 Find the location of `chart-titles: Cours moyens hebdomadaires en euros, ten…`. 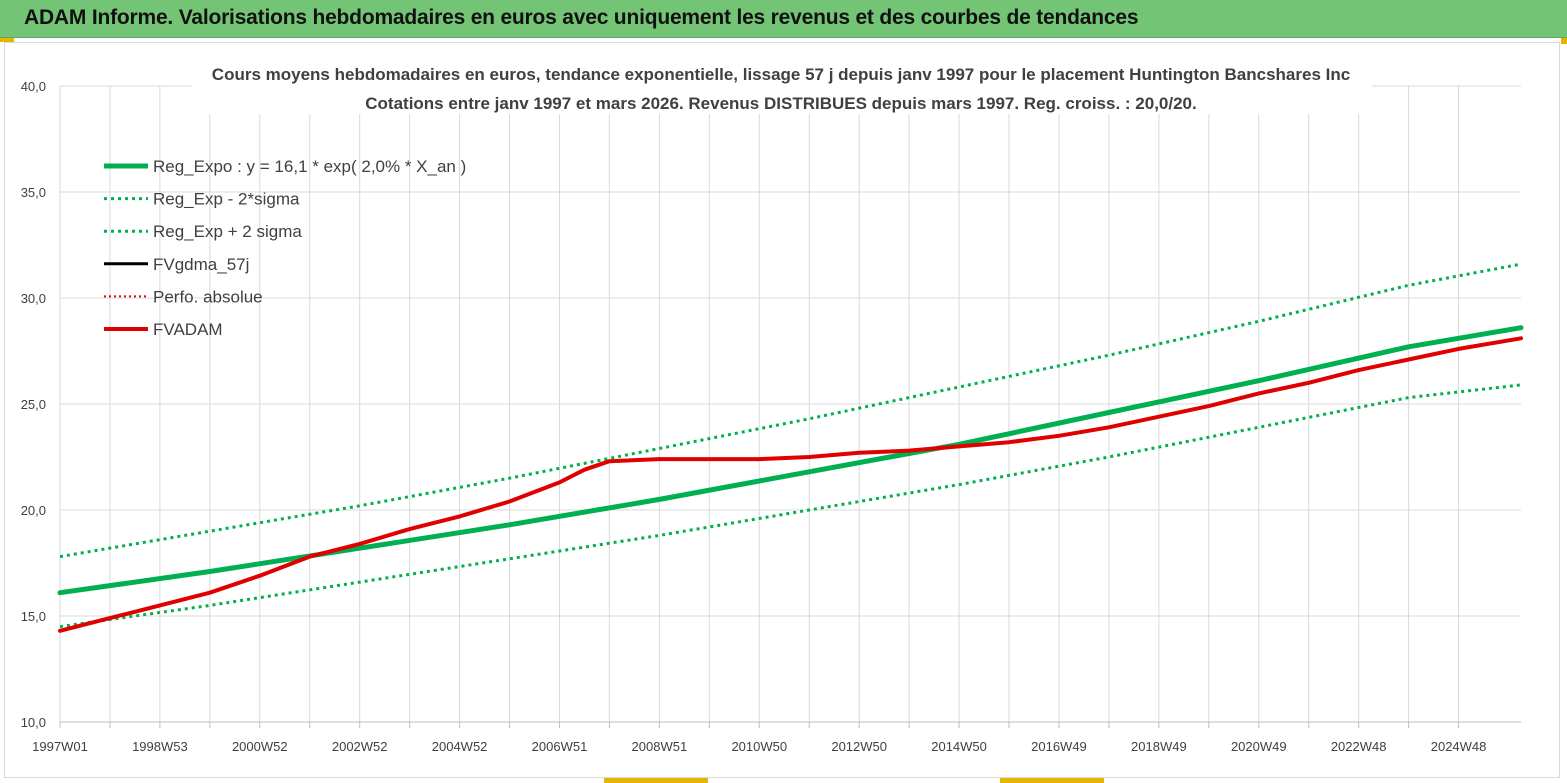

chart-titles: Cours moyens hebdomadaires en euros, ten… is located at coordinates (782, 87).